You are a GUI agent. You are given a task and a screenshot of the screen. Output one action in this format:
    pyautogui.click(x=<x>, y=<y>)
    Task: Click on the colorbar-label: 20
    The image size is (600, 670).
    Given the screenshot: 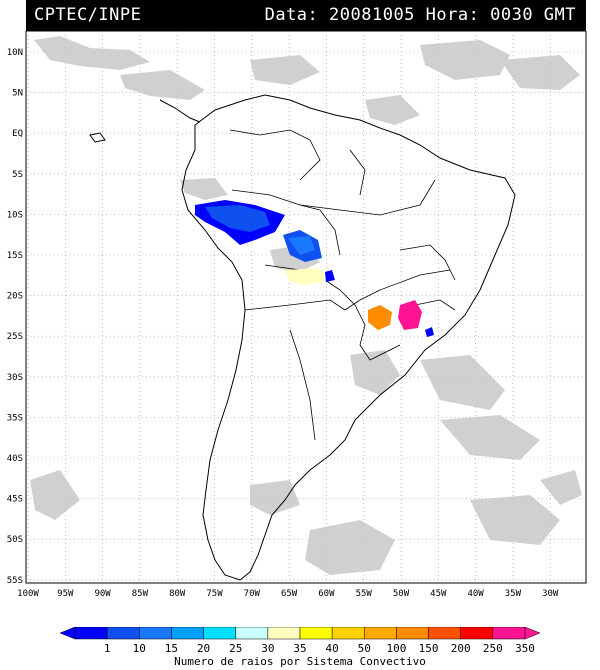 What is the action you would take?
    pyautogui.click(x=203, y=648)
    